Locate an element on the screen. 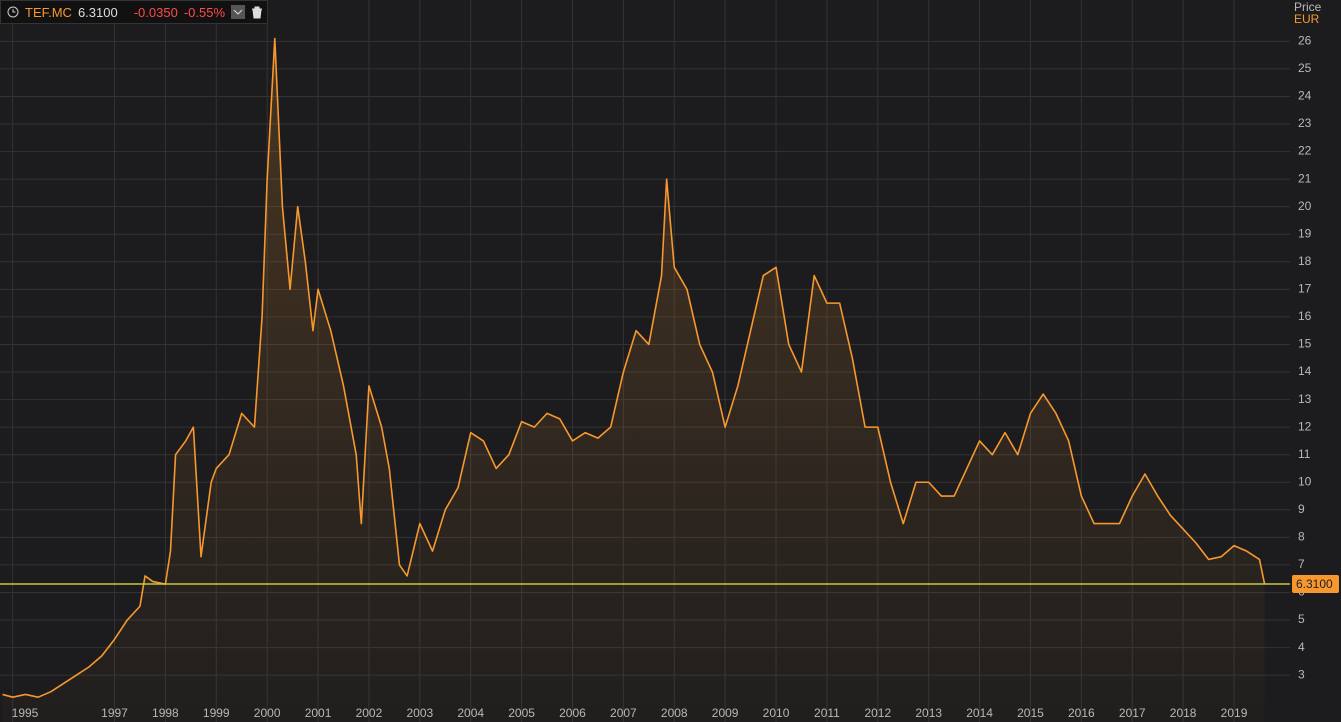  y-tick-label: 11 is located at coordinates (1304, 454).